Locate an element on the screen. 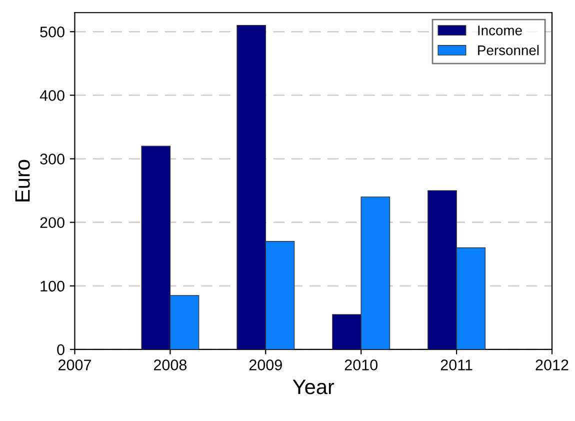 The image size is (575, 421). y-tick-label: 200 is located at coordinates (52, 222).